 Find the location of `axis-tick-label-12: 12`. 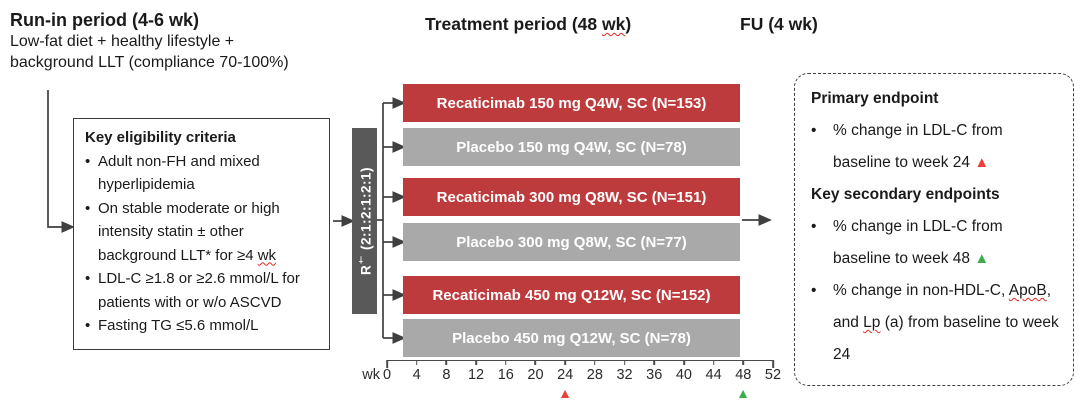

axis-tick-label-12: 12 is located at coordinates (476, 375).